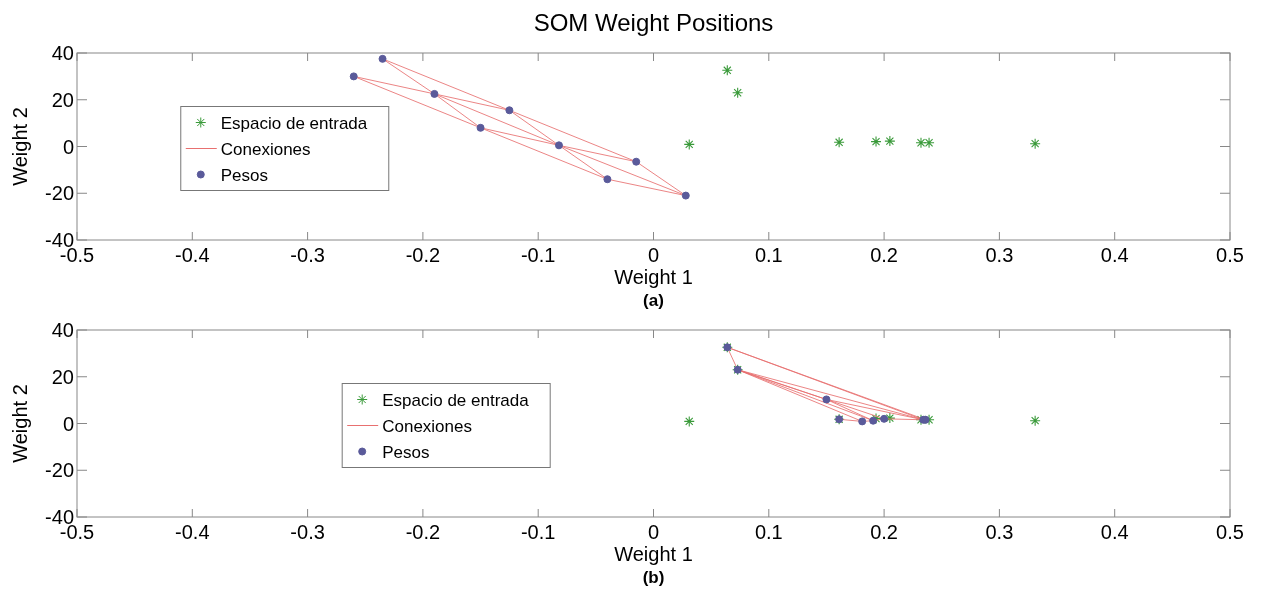 The image size is (1261, 593). I want to click on text: (a), so click(653, 300).